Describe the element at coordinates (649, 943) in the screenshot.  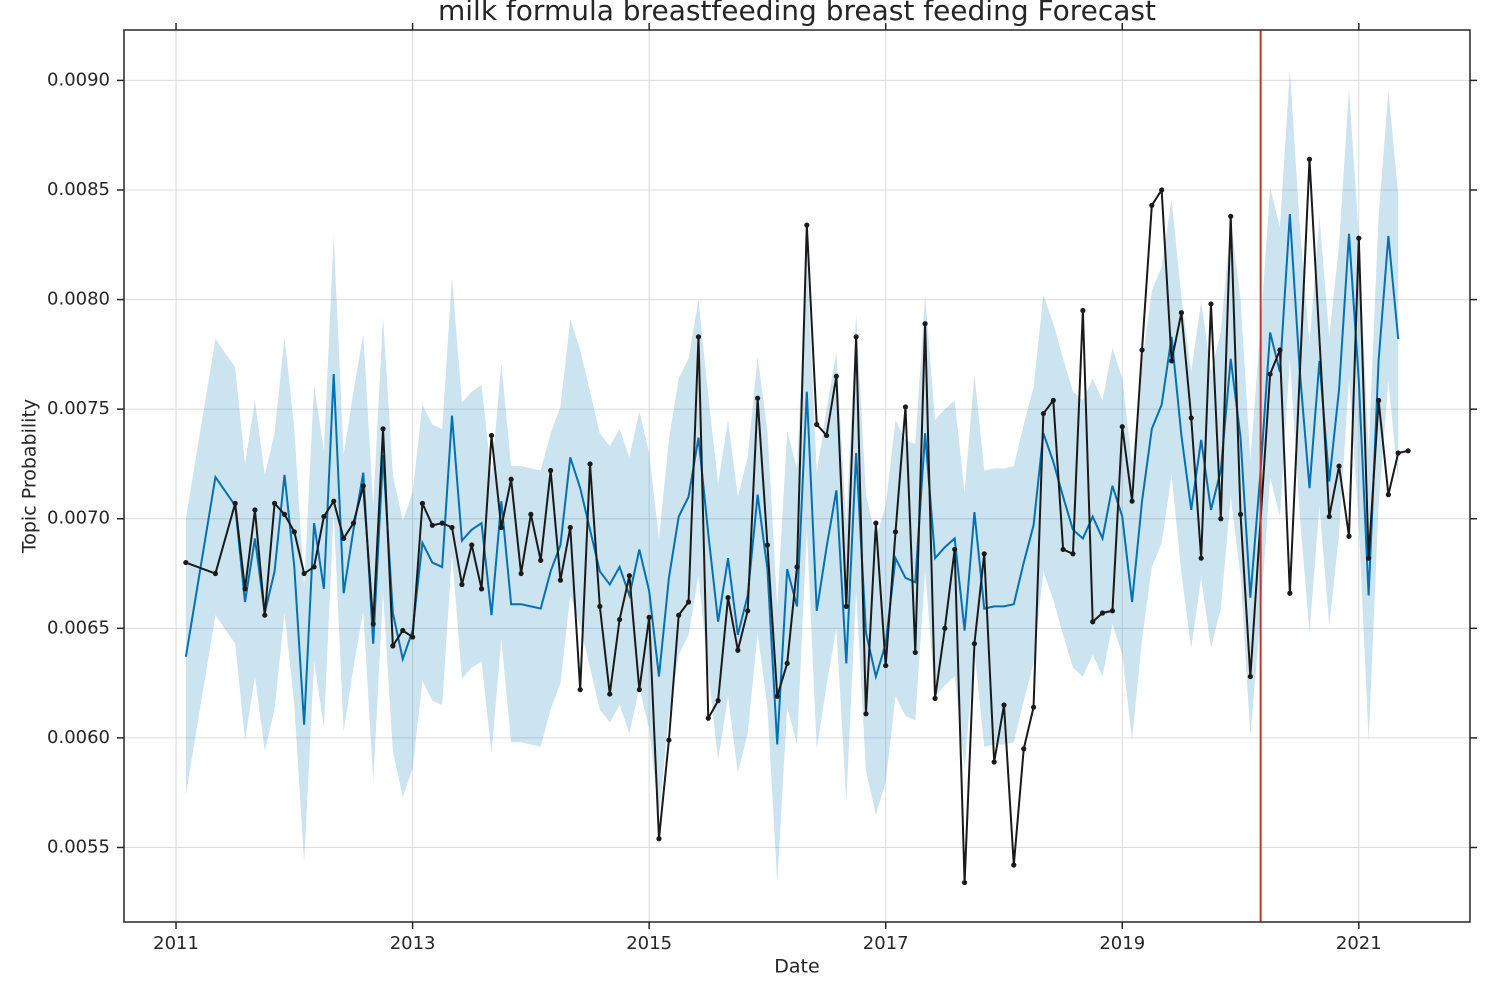
I see `x-tick-label: 2015` at that location.